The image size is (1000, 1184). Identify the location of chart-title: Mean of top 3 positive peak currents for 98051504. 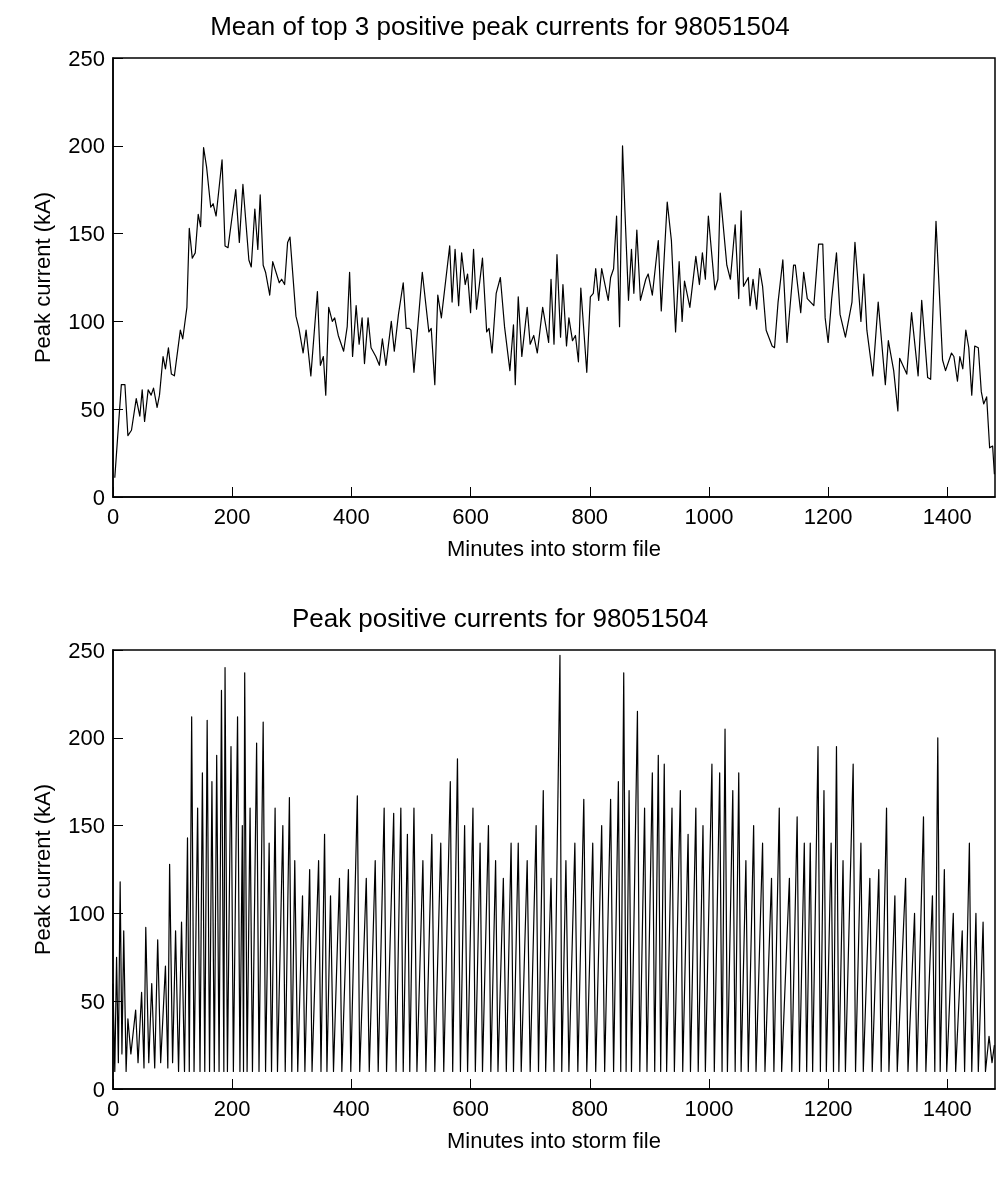
(500, 26).